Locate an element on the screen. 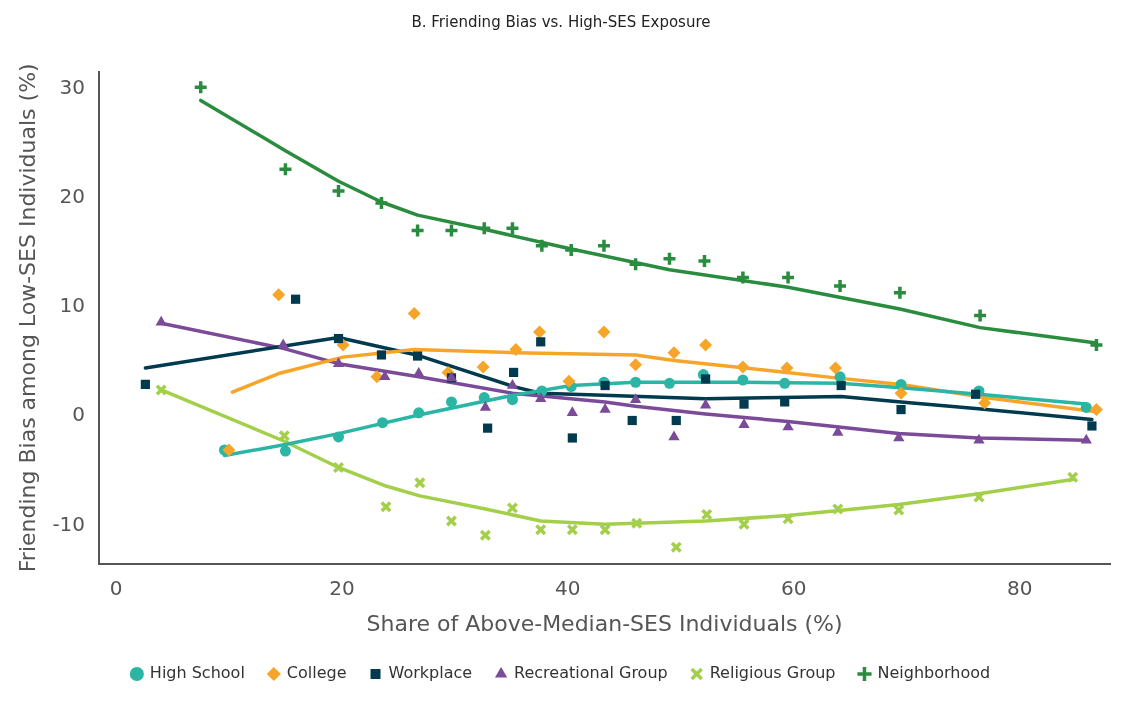 This screenshot has height=702, width=1132. legend-label: College is located at coordinates (316, 673).